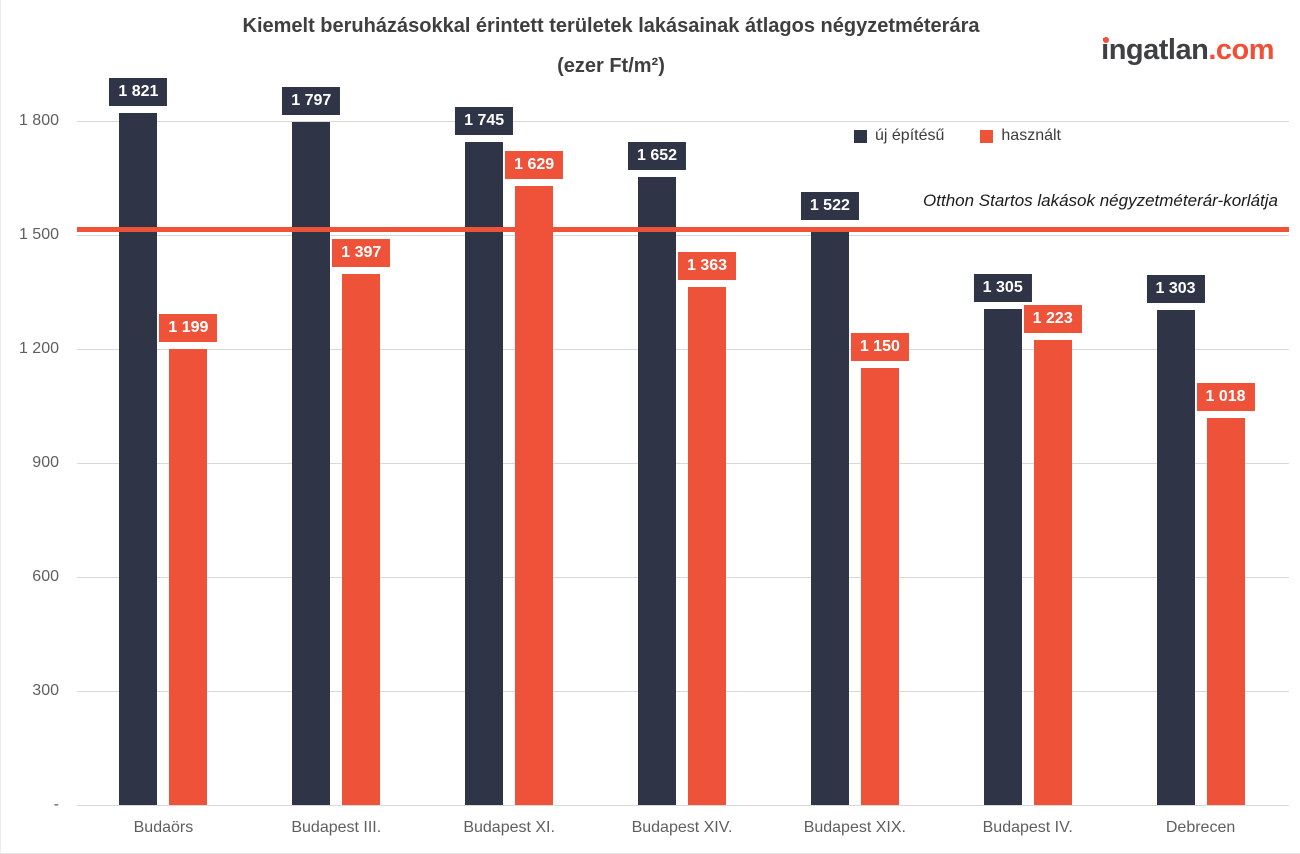  Describe the element at coordinates (45, 690) in the screenshot. I see `y-tick-label: 300` at that location.